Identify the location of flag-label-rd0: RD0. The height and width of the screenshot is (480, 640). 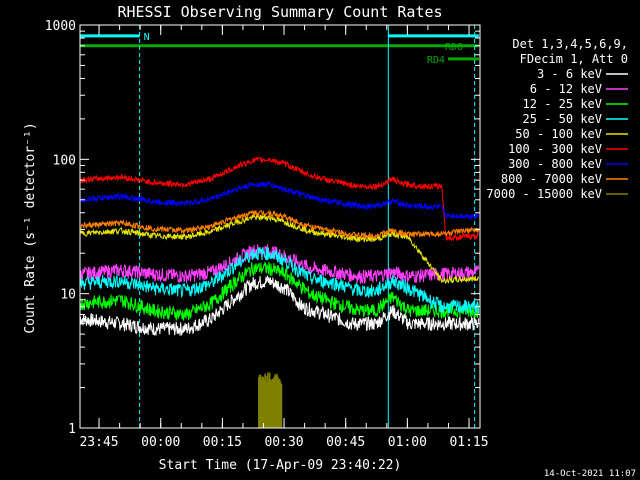
(454, 47).